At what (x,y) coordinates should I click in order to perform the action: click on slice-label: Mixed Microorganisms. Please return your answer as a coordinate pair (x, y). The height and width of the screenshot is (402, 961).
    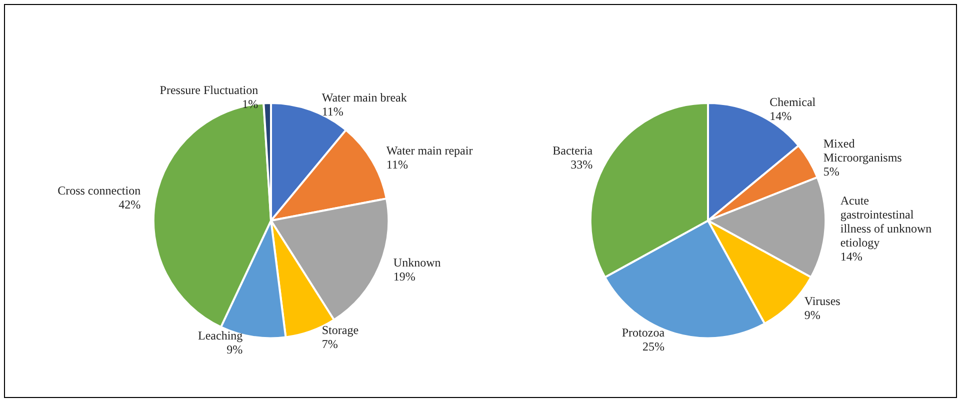
    Looking at the image, I should click on (862, 150).